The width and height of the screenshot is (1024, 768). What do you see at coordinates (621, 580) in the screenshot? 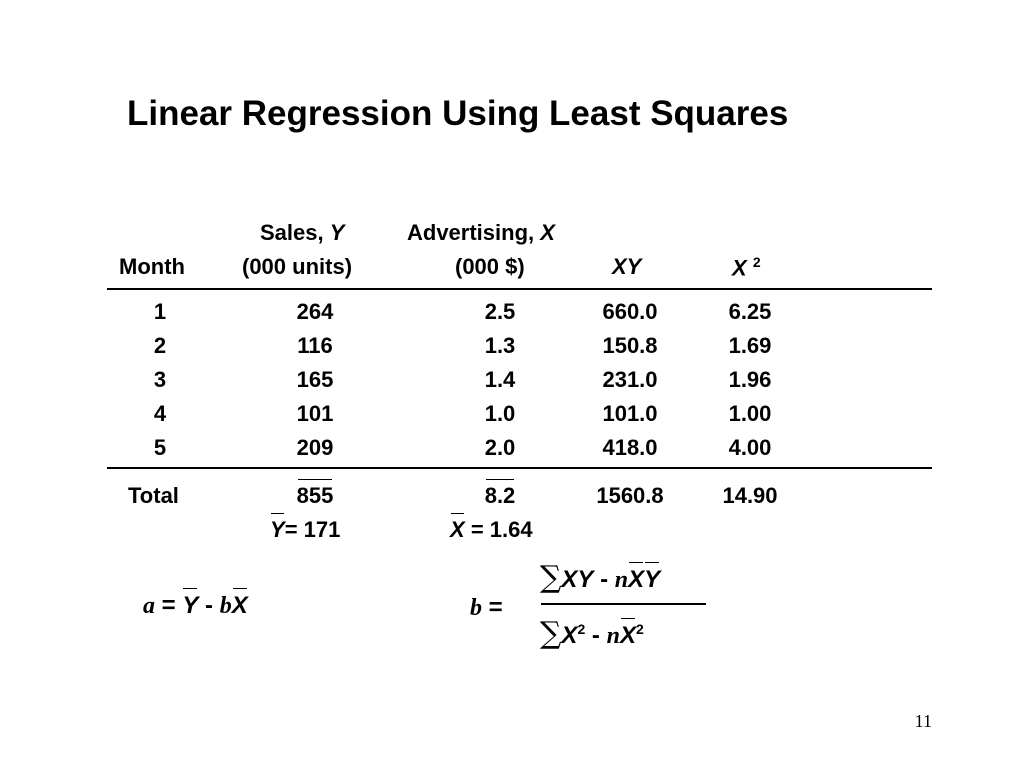
I see `num-n: n` at bounding box center [621, 580].